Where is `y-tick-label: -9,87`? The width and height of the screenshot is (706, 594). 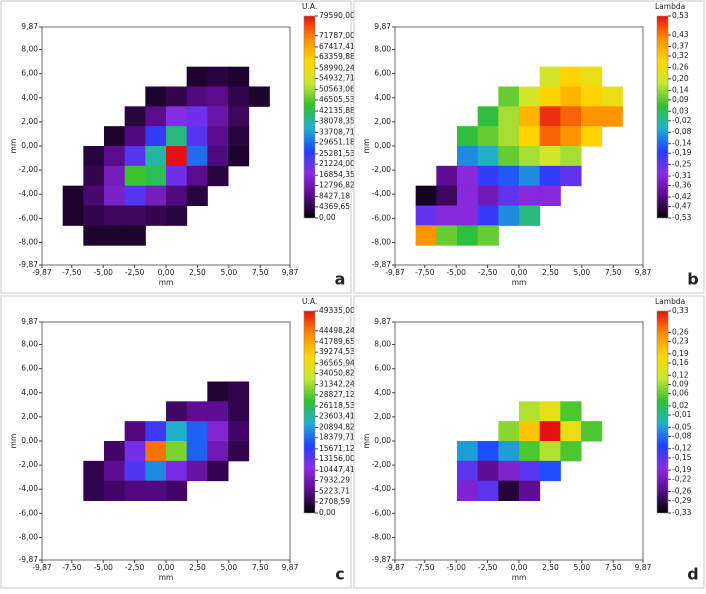 y-tick-label: -9,87 is located at coordinates (29, 264).